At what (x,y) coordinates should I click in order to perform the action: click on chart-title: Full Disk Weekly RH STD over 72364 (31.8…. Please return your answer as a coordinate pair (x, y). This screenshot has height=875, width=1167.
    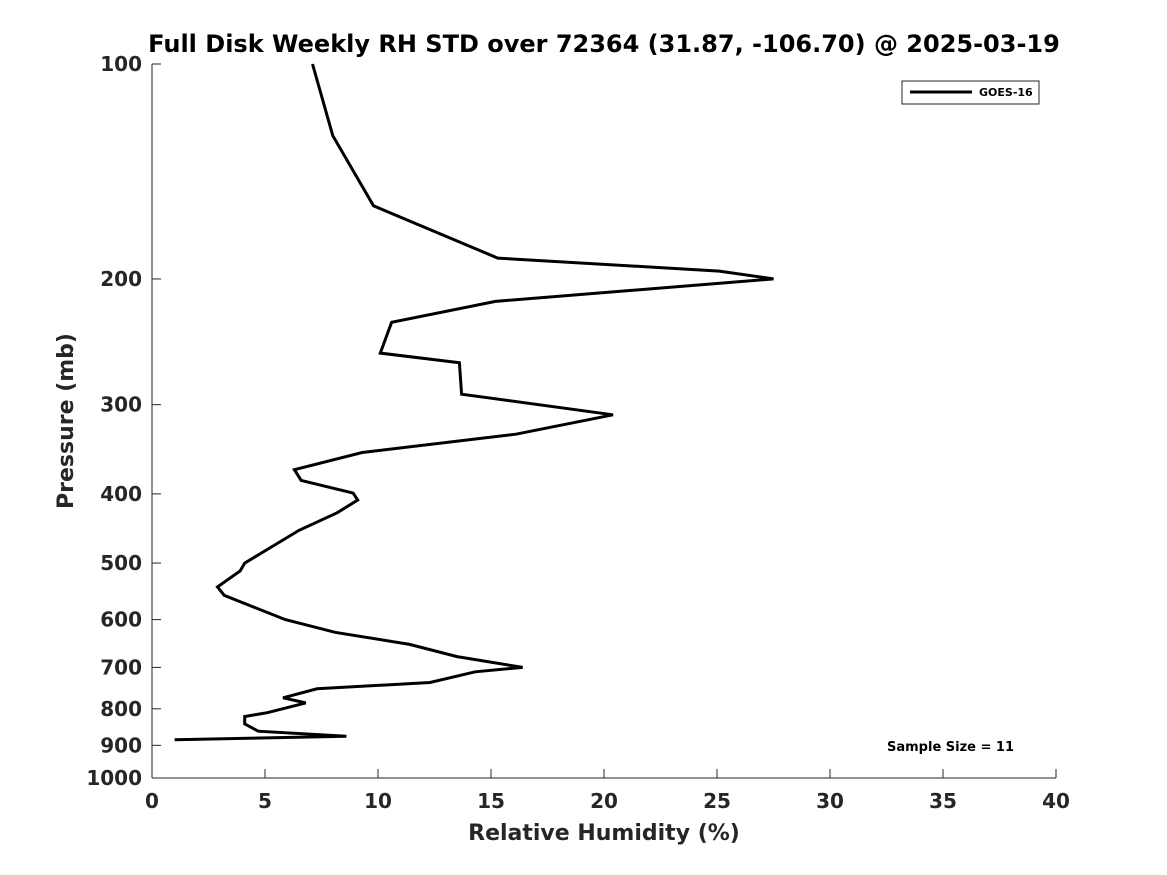
    Looking at the image, I should click on (604, 44).